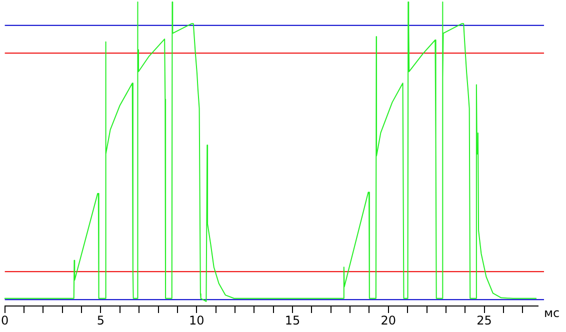  Describe the element at coordinates (100, 320) in the screenshot. I see `x-tick-label: 5` at that location.